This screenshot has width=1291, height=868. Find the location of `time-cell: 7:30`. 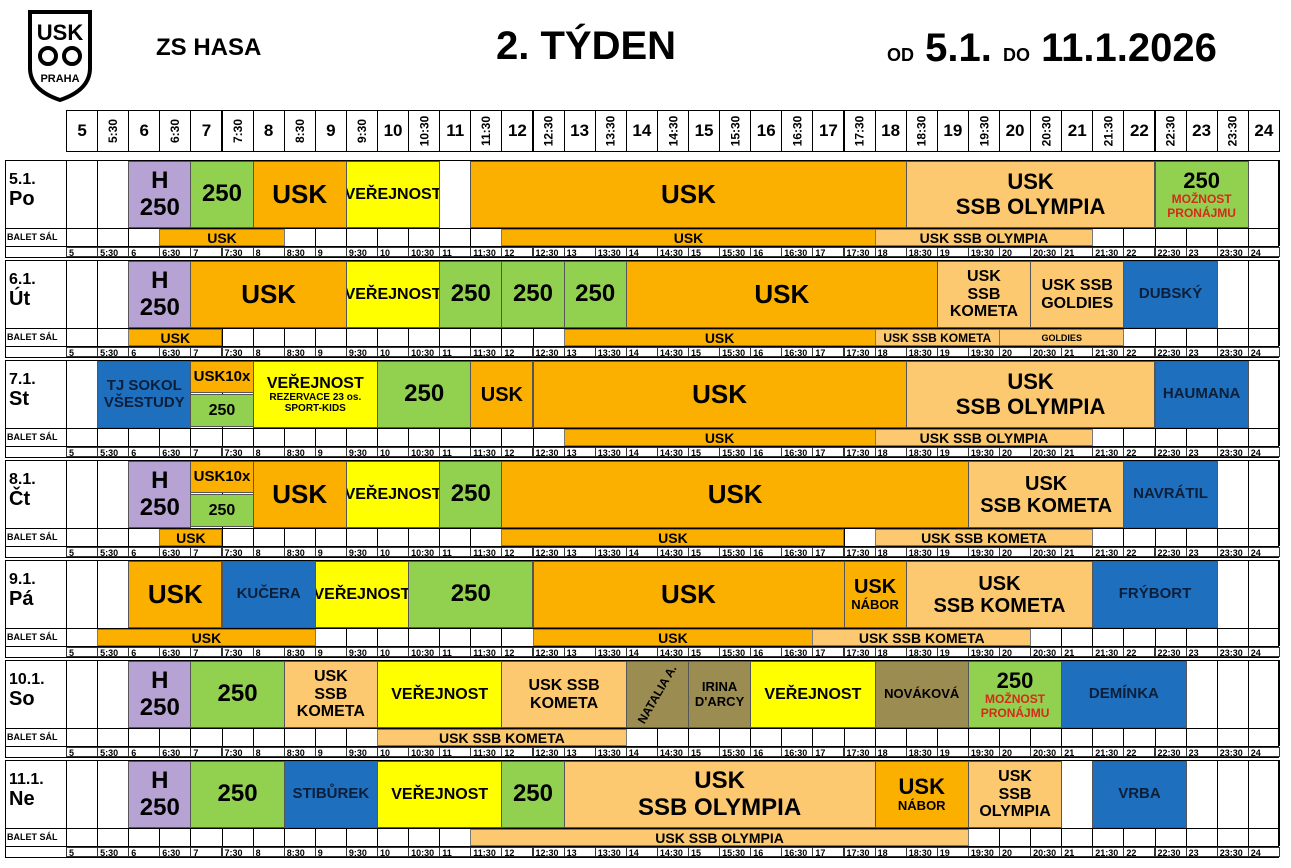

time-cell: 7:30 is located at coordinates (237, 552).